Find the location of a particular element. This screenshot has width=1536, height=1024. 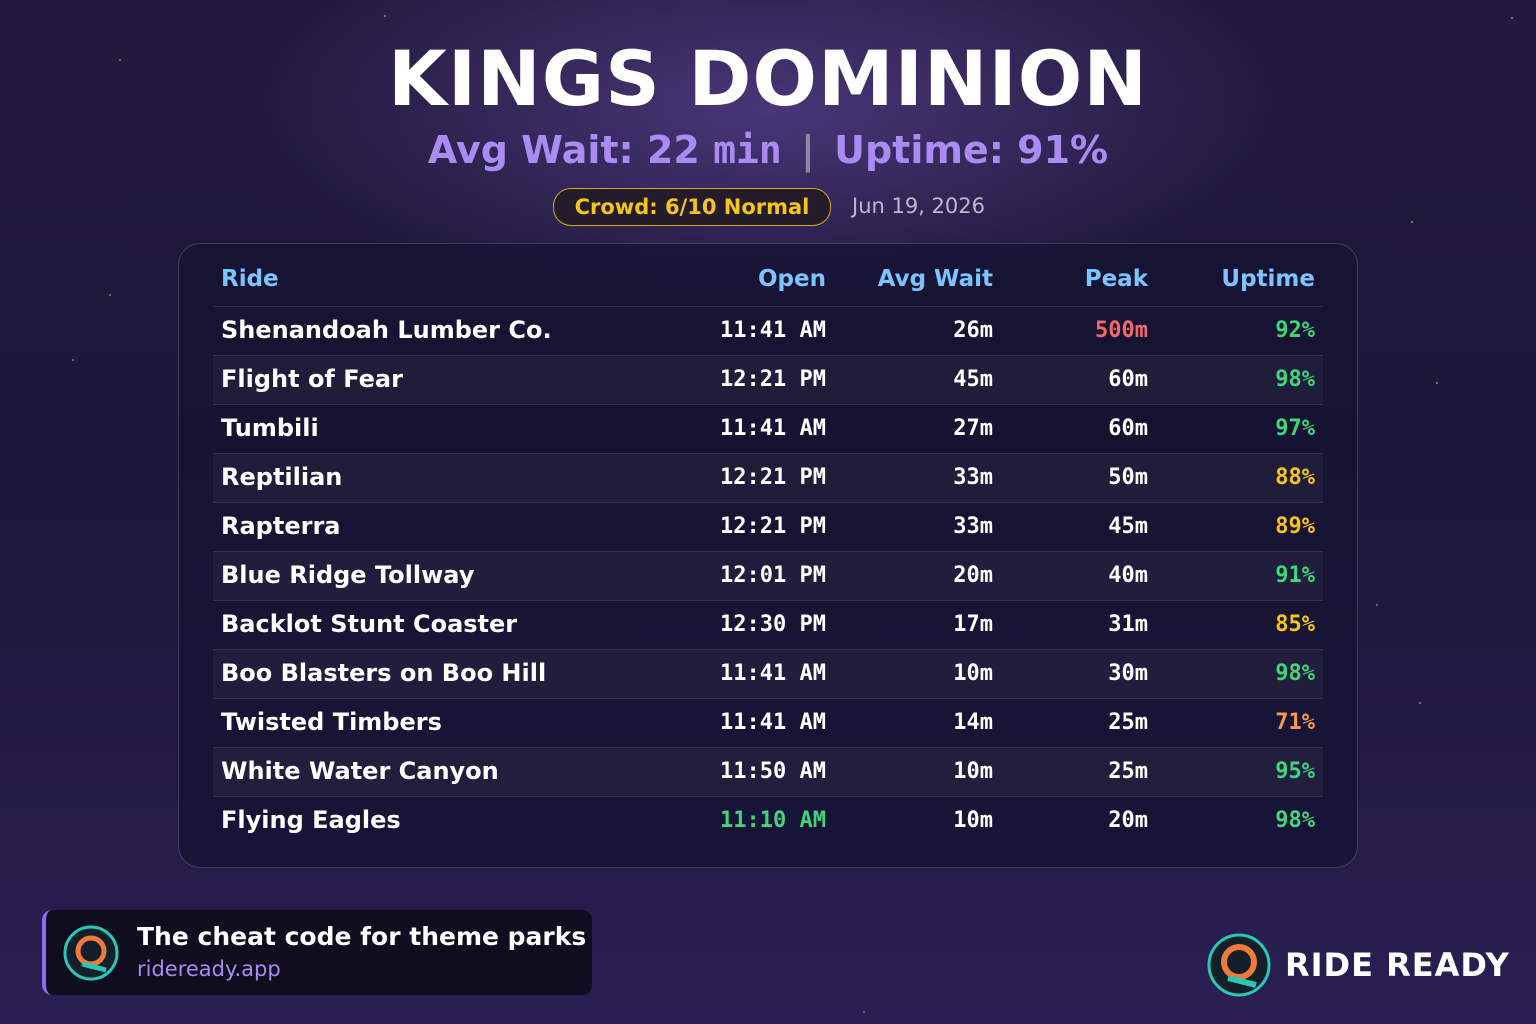

ride-name: Flight of Fear is located at coordinates (312, 379).